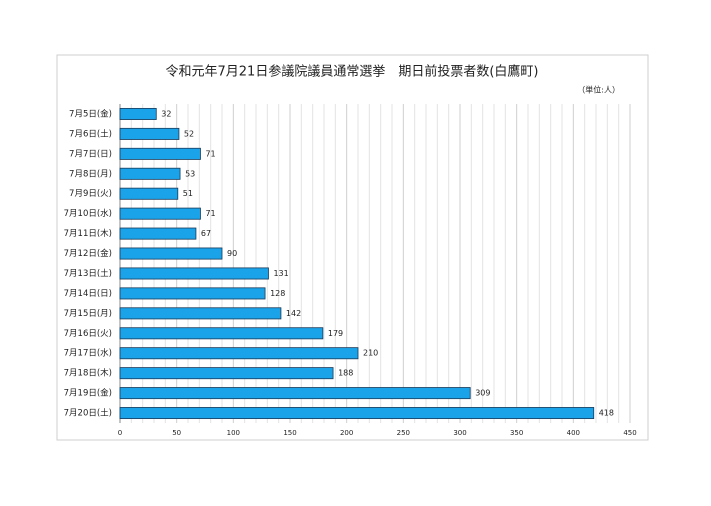 This screenshot has width=711, height=506. What do you see at coordinates (88, 353) in the screenshot?
I see `y-tick-label: 7月17日(水)` at bounding box center [88, 353].